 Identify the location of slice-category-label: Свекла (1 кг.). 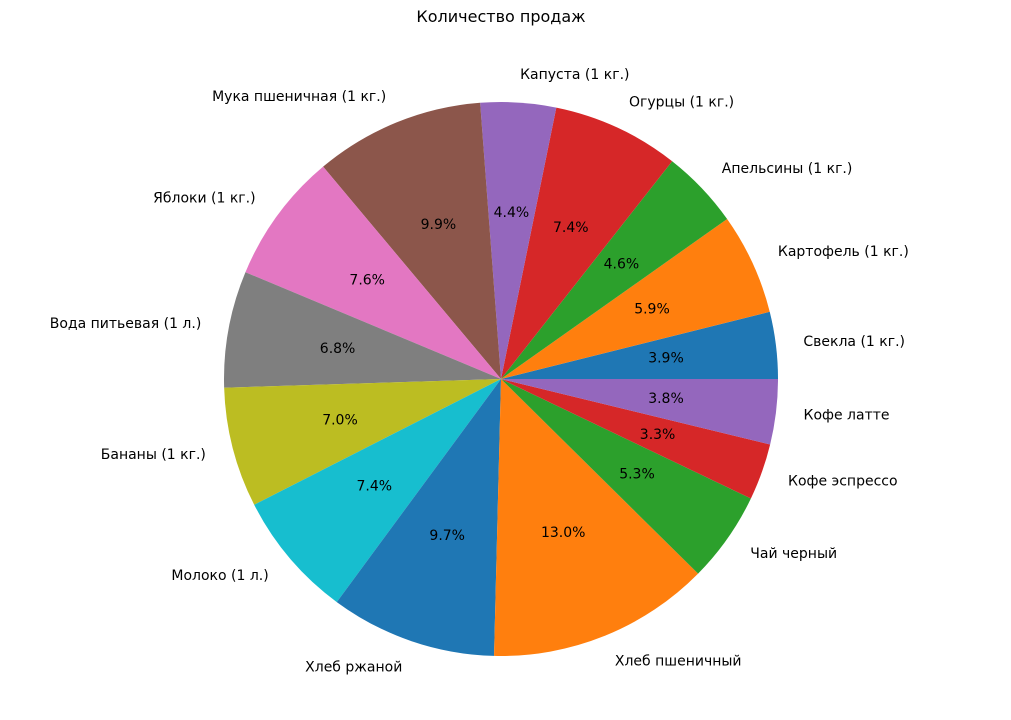
(854, 342).